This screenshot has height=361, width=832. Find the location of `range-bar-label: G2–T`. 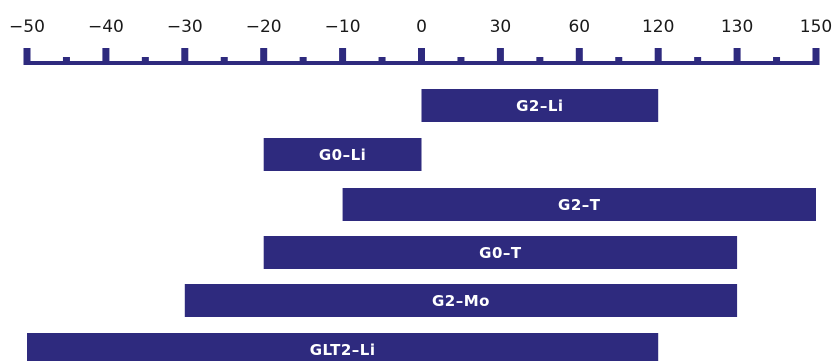

range-bar-label: G2–T is located at coordinates (579, 205).